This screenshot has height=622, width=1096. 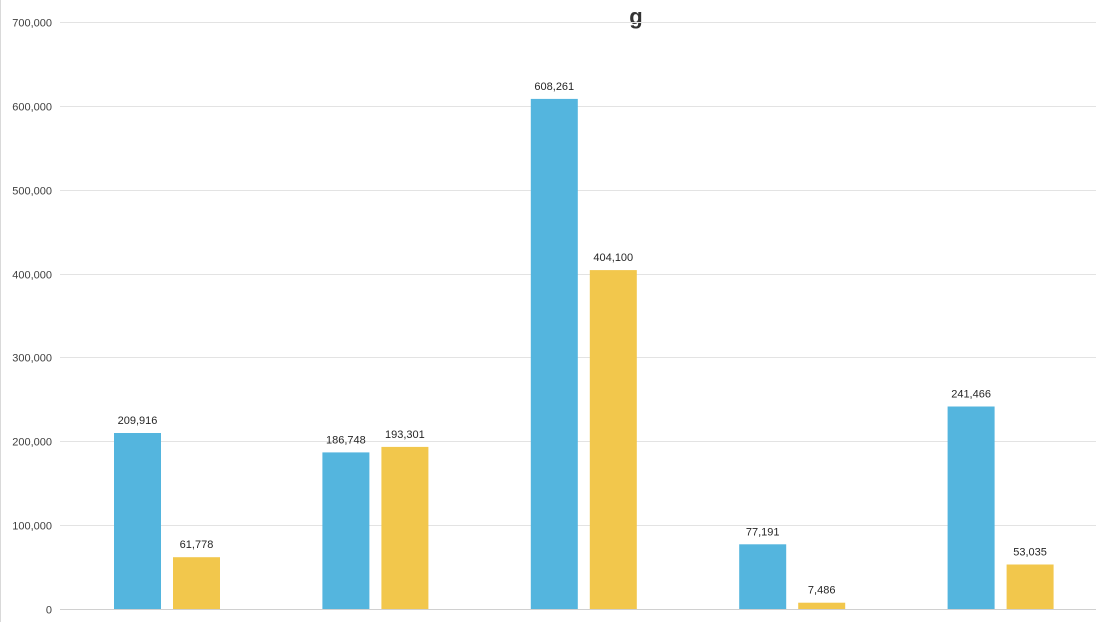 I want to click on y-tick-label: 400,000, so click(x=32, y=276).